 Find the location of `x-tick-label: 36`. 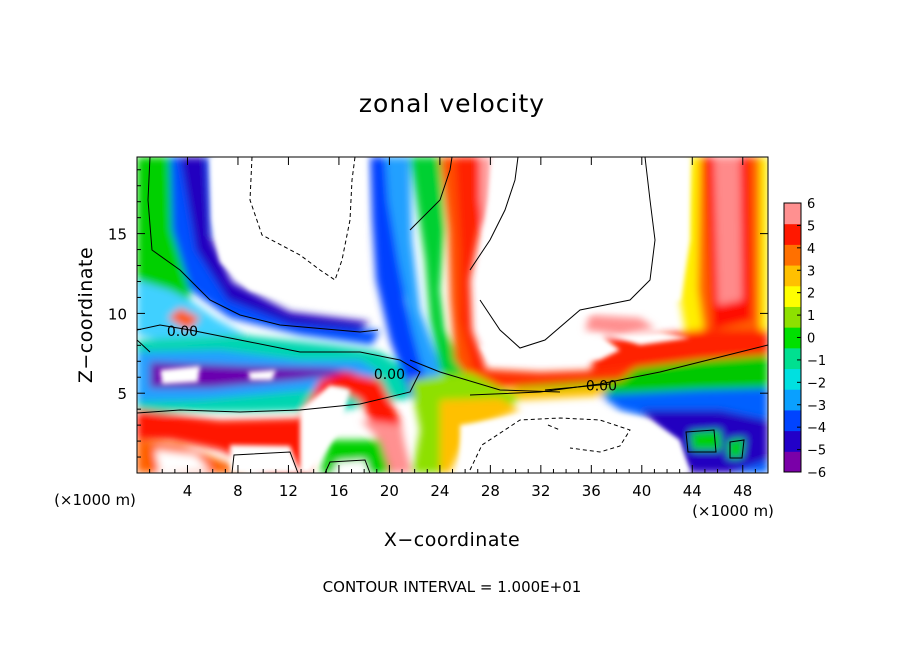

x-tick-label: 36 is located at coordinates (591, 491).